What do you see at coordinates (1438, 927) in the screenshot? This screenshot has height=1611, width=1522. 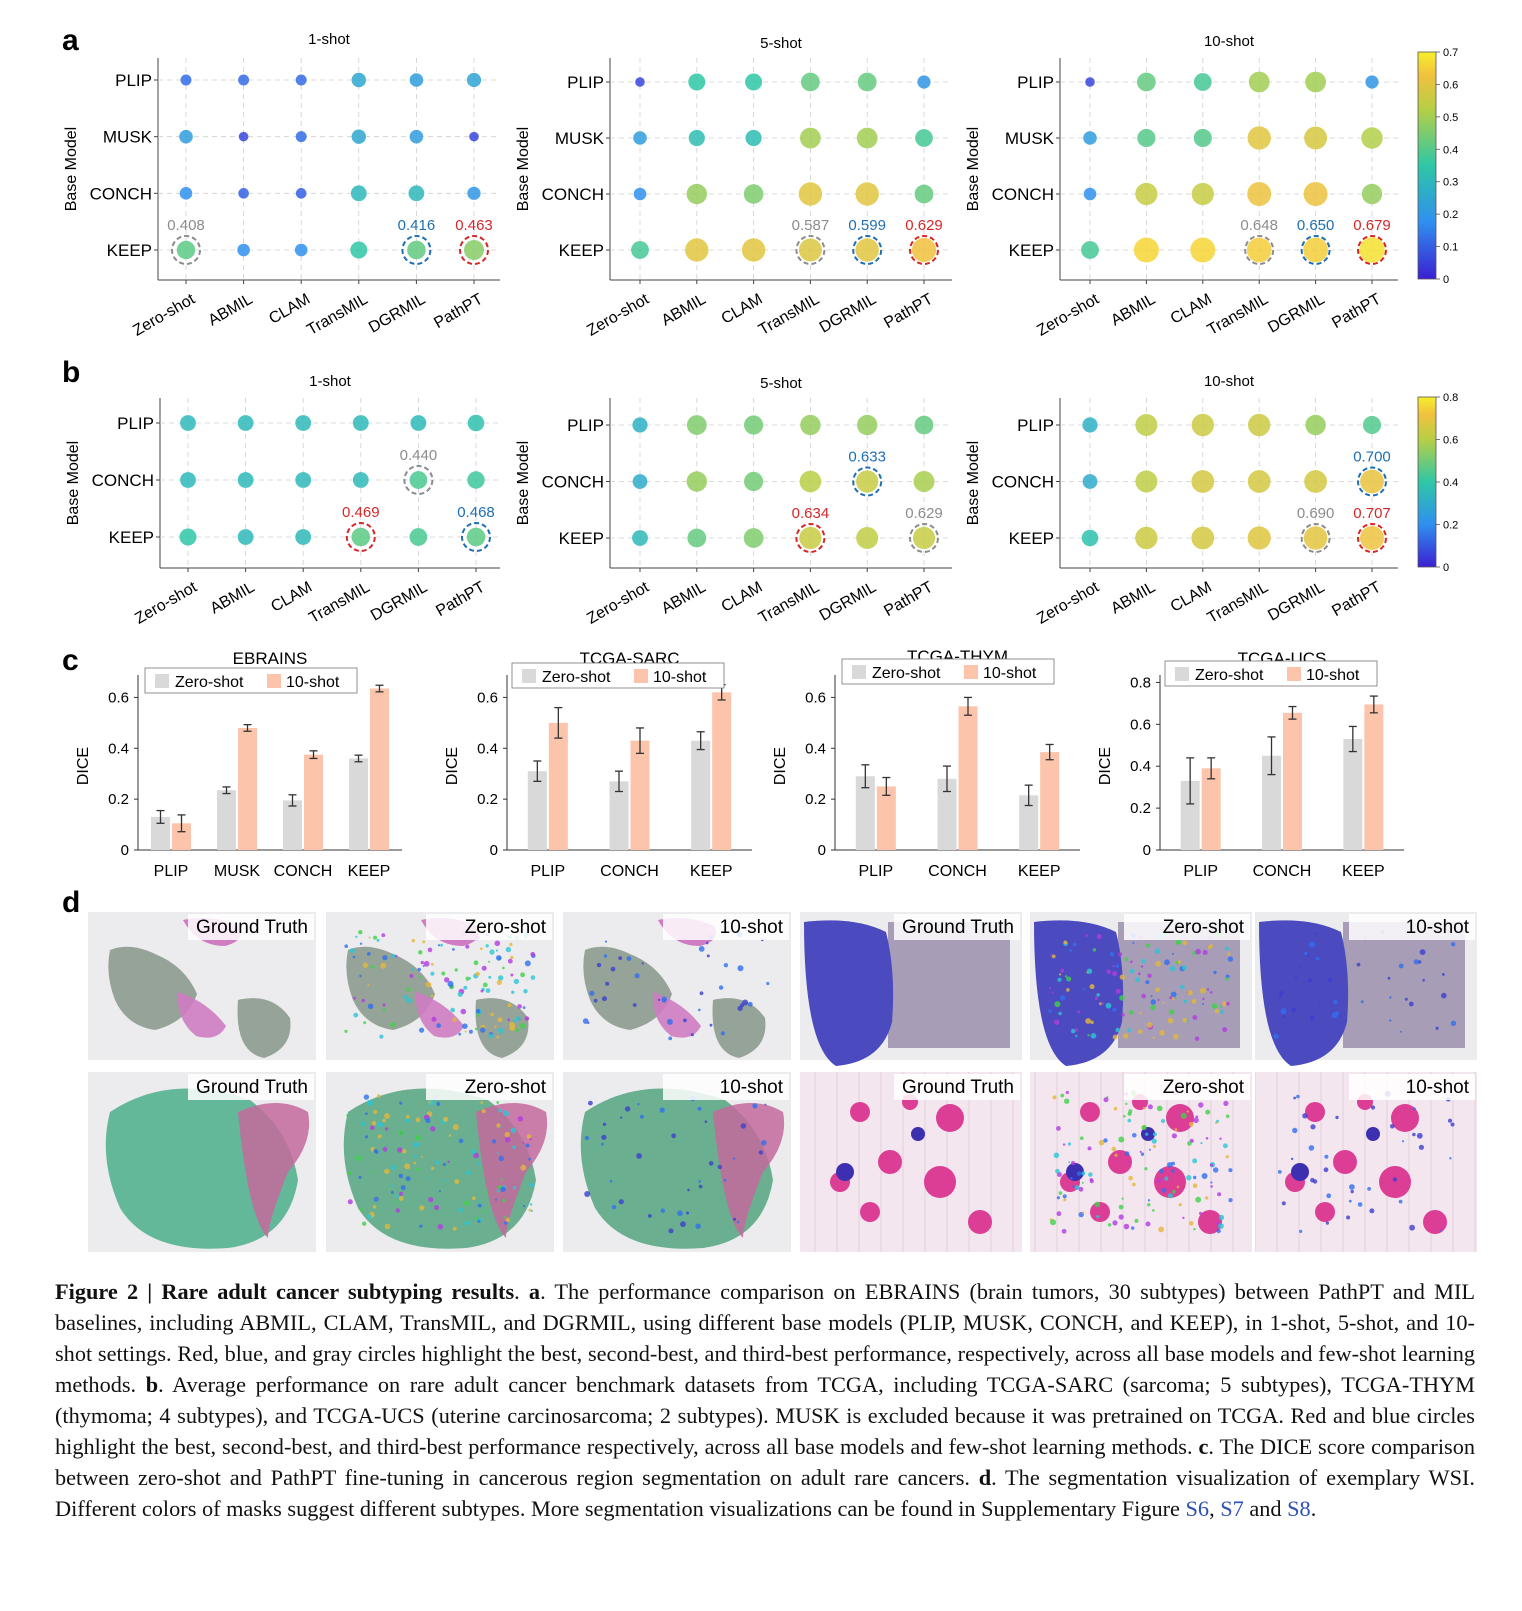 I see `tile-label: 10-shot` at bounding box center [1438, 927].